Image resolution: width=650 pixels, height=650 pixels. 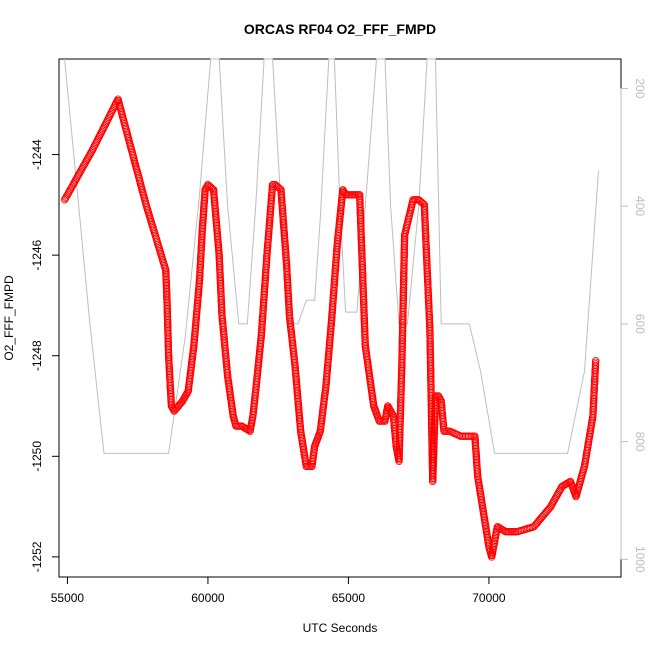 What do you see at coordinates (640, 324) in the screenshot?
I see `y2-tick-label: 600` at bounding box center [640, 324].